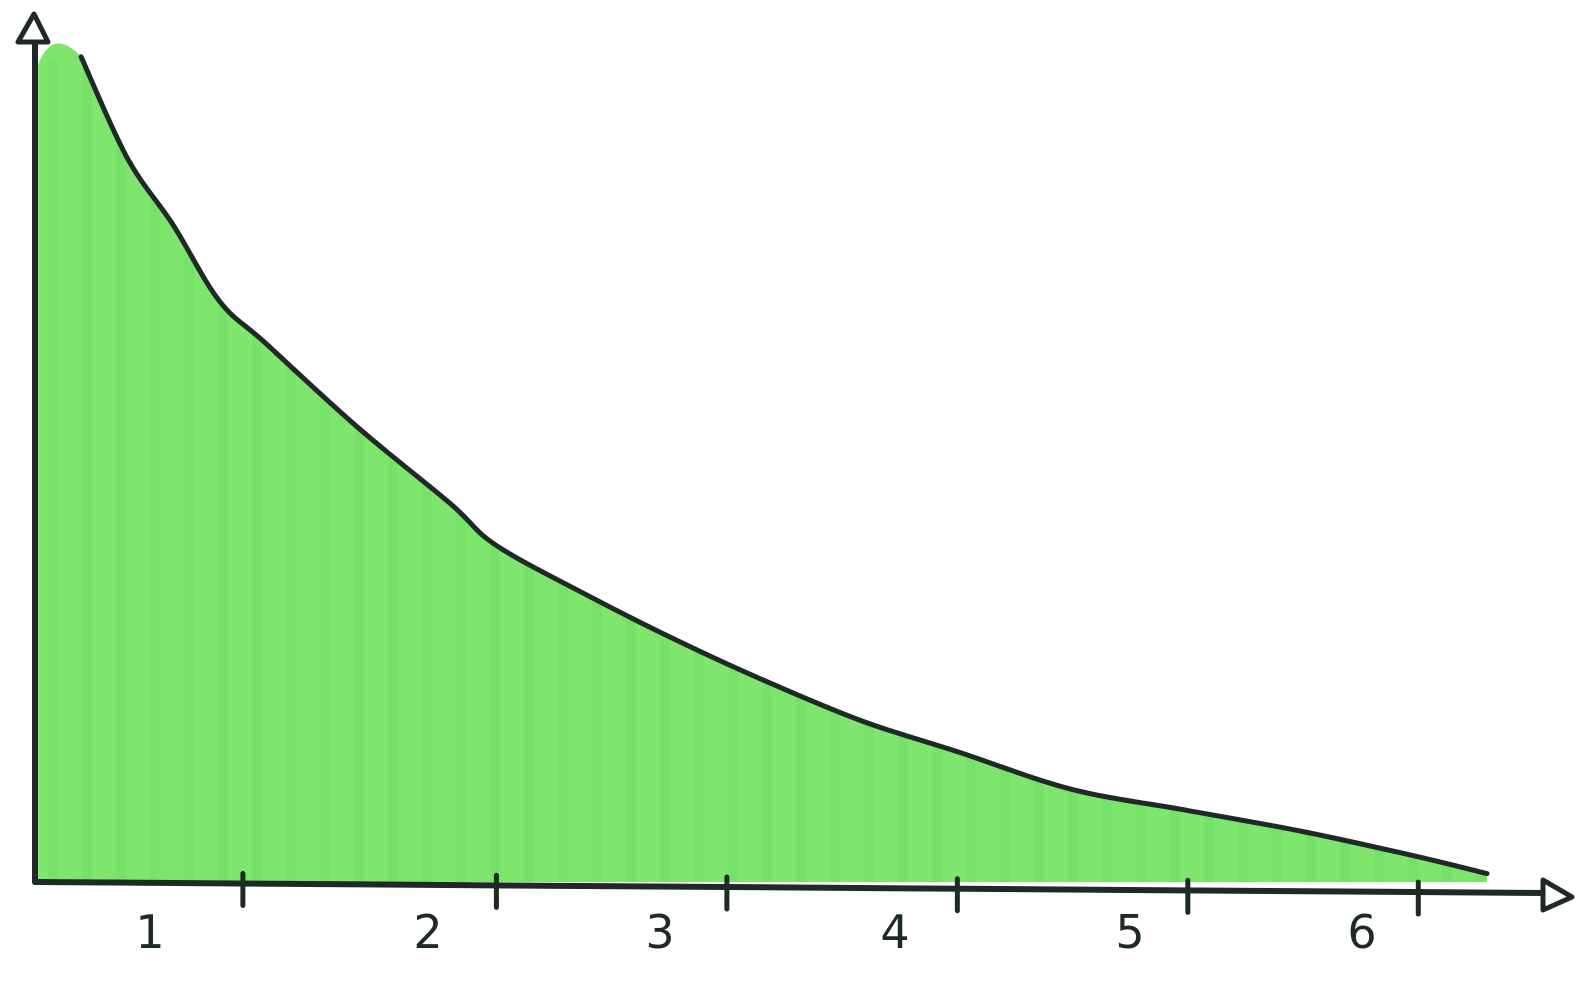  Describe the element at coordinates (1557, 895) in the screenshot. I see `x-axis-arrow-icon` at that location.